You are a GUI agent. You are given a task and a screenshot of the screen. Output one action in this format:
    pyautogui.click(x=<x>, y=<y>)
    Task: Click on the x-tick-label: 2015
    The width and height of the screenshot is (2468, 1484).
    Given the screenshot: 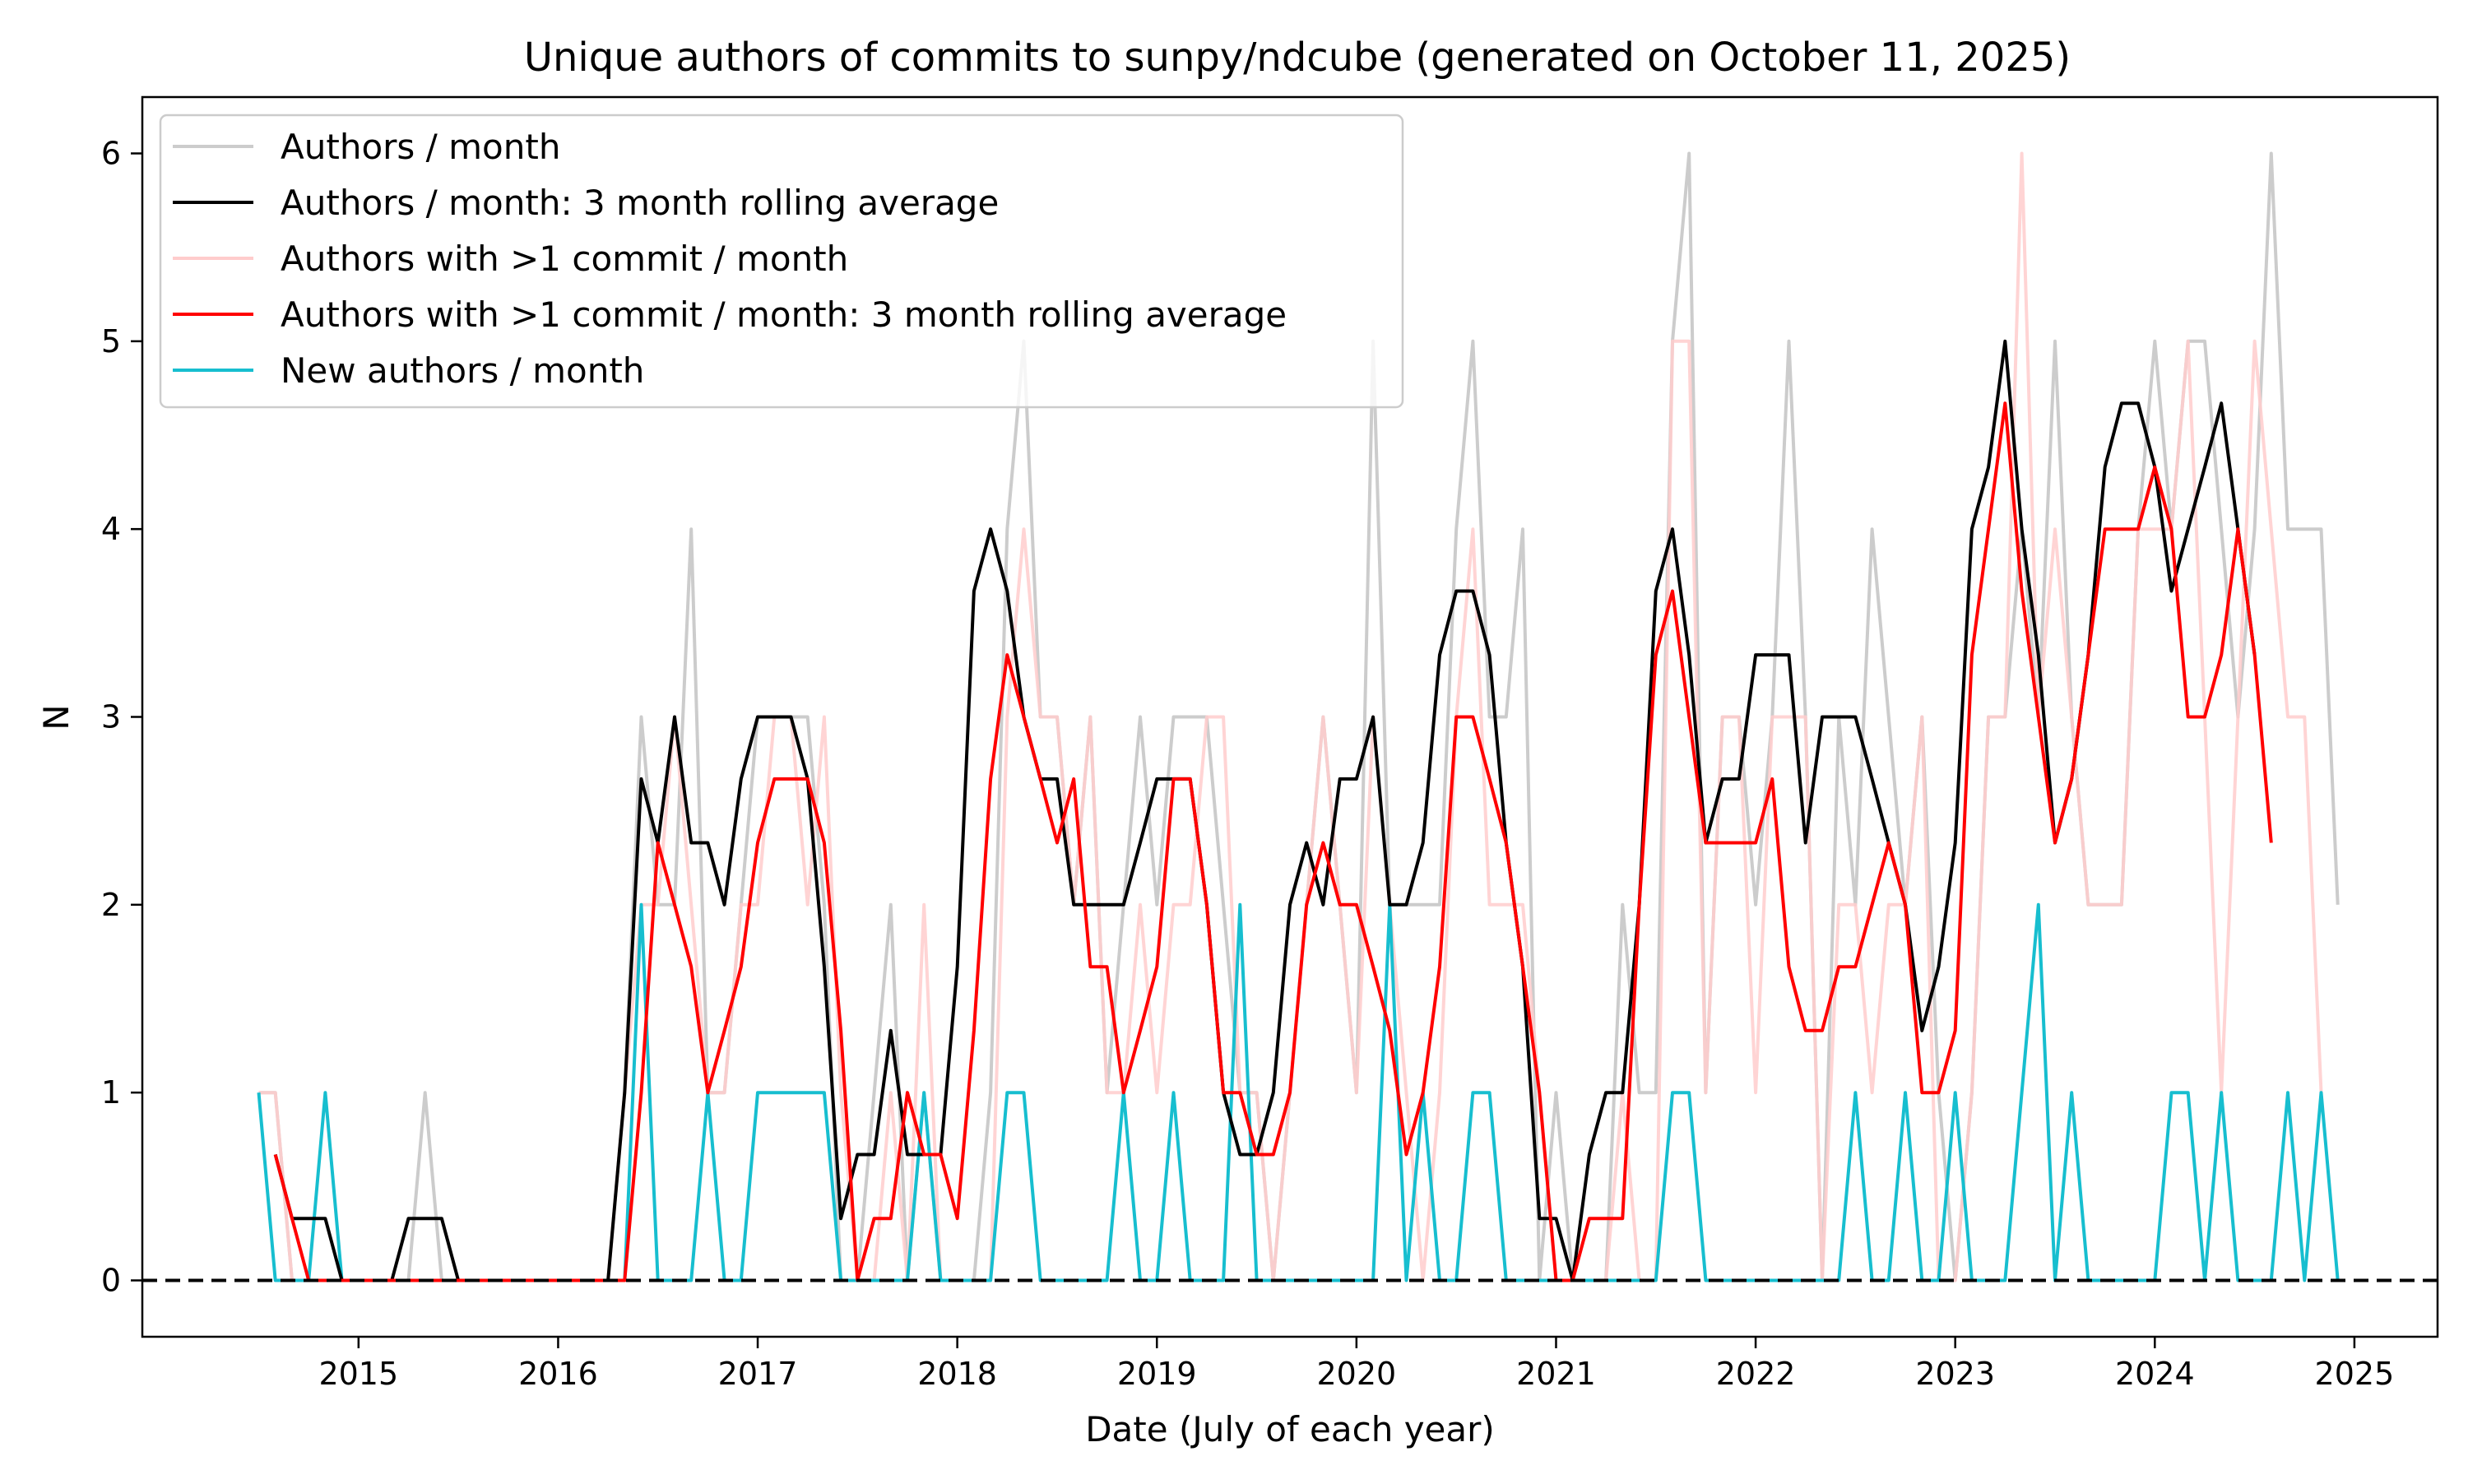 What is the action you would take?
    pyautogui.click(x=358, y=1374)
    